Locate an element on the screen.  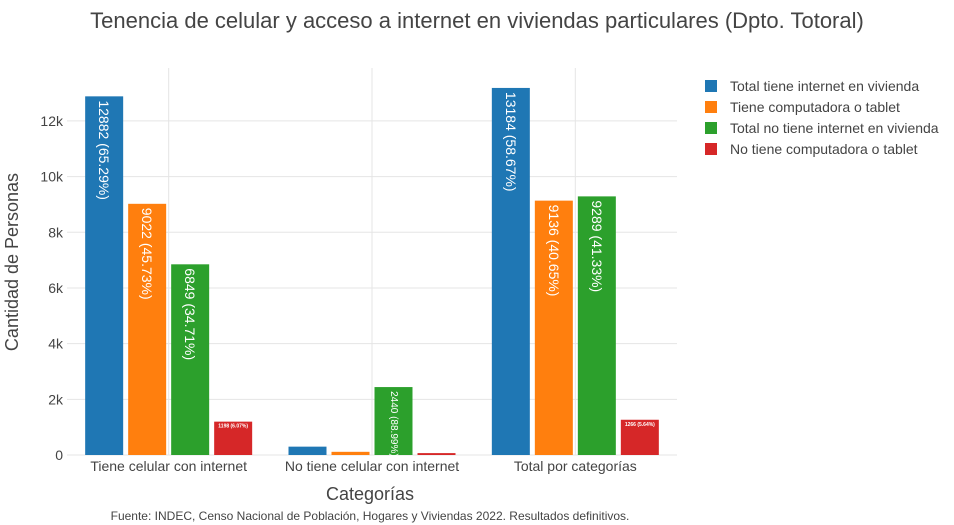
bar-data-label: 1266 (5.64%) is located at coordinates (640, 425).